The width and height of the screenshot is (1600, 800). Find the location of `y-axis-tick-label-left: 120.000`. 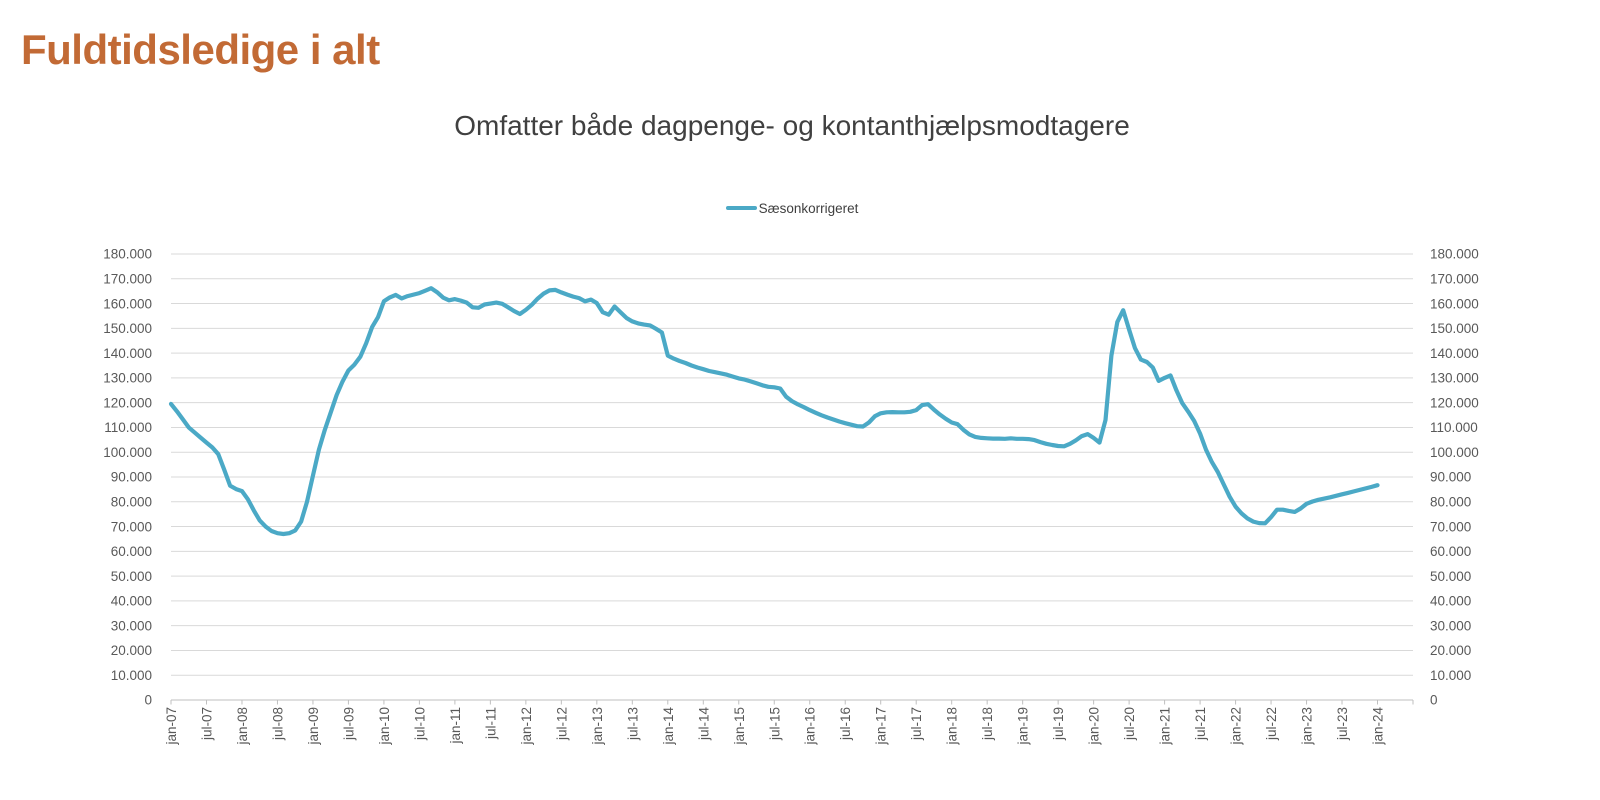

y-axis-tick-label-left: 120.000 is located at coordinates (127, 402).